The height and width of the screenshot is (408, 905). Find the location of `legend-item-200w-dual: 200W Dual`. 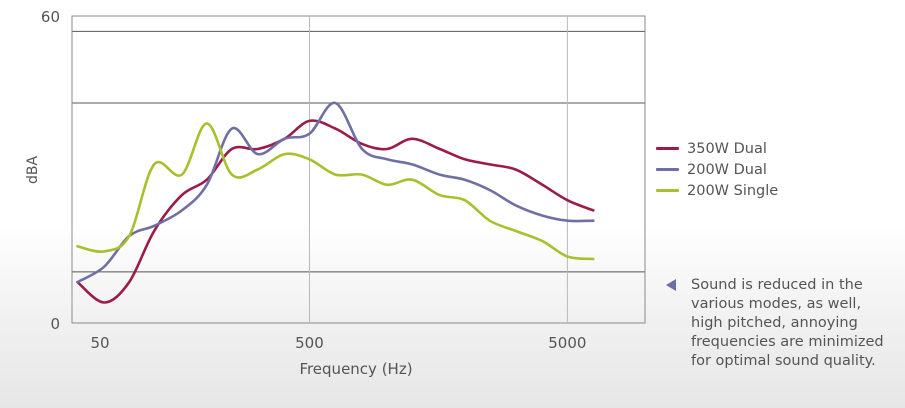

legend-item-200w-dual: 200W Dual is located at coordinates (717, 169).